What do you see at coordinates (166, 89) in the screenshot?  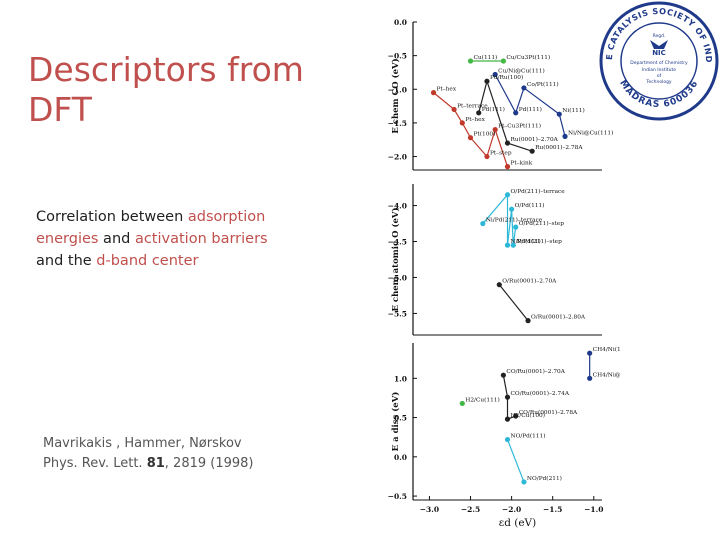 I see `slide-title: Descriptors from DFT` at bounding box center [166, 89].